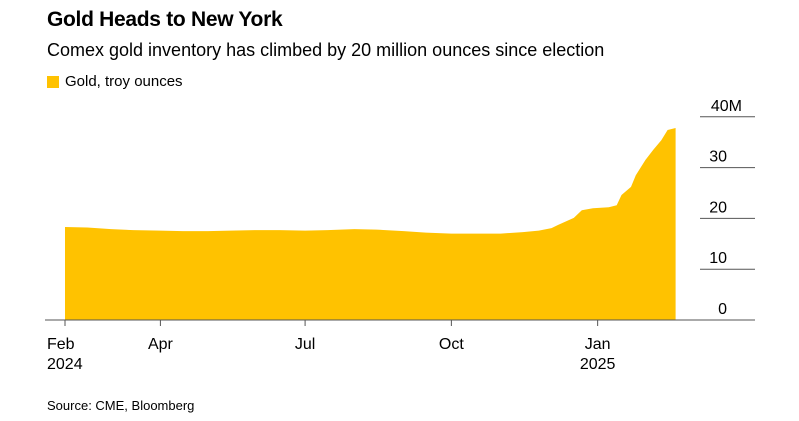  Describe the element at coordinates (598, 344) in the screenshot. I see `x-tick-label: Jan` at that location.